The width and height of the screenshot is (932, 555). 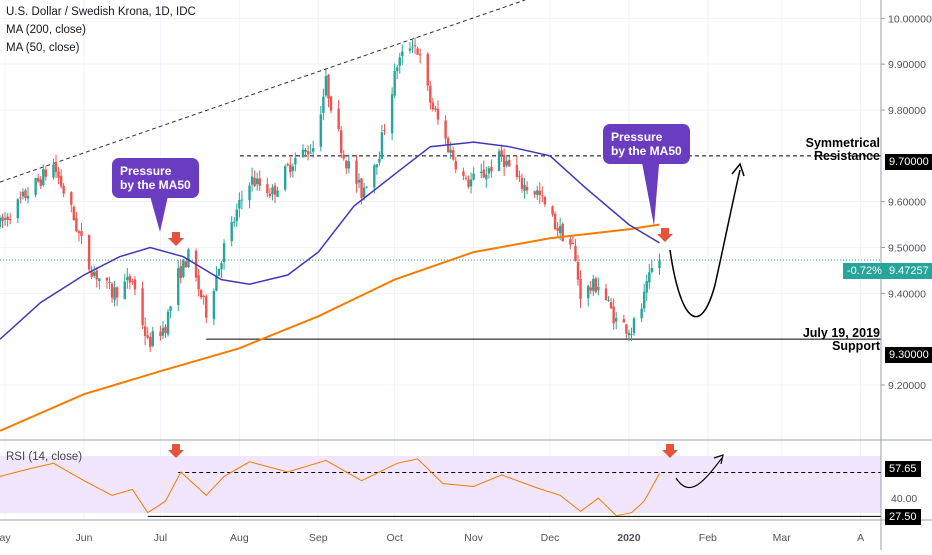 I want to click on last-price-tag: 9.47257, so click(x=908, y=271).